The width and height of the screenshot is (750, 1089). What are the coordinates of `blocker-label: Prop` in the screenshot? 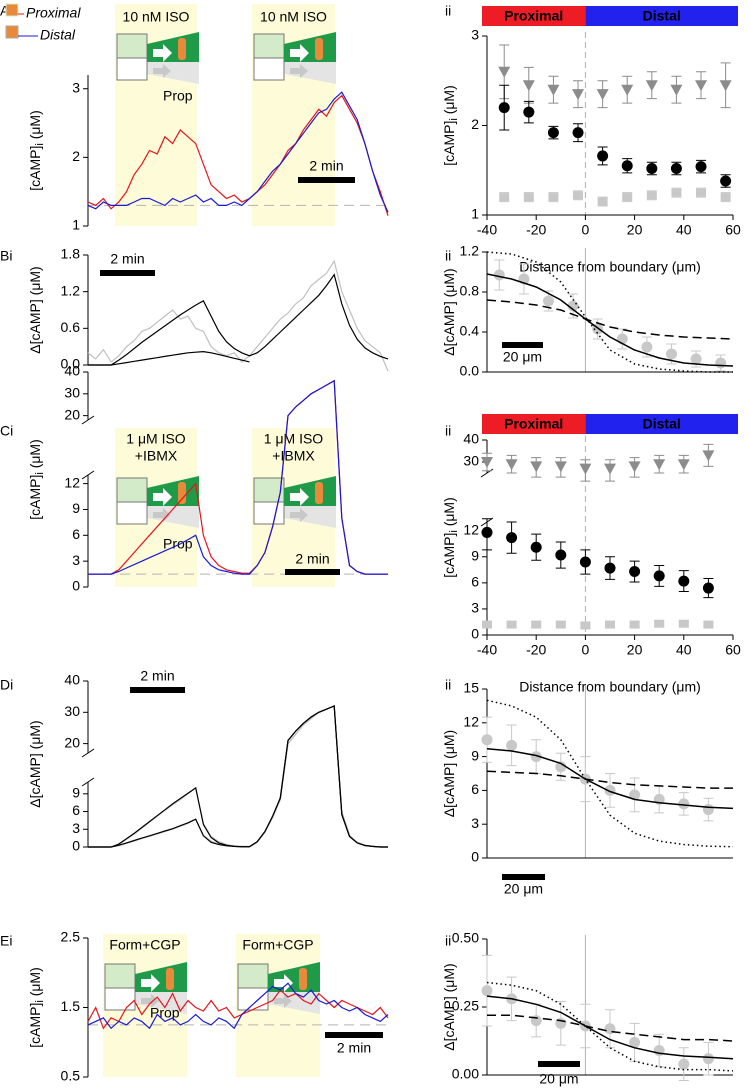 It's located at (165, 1013).